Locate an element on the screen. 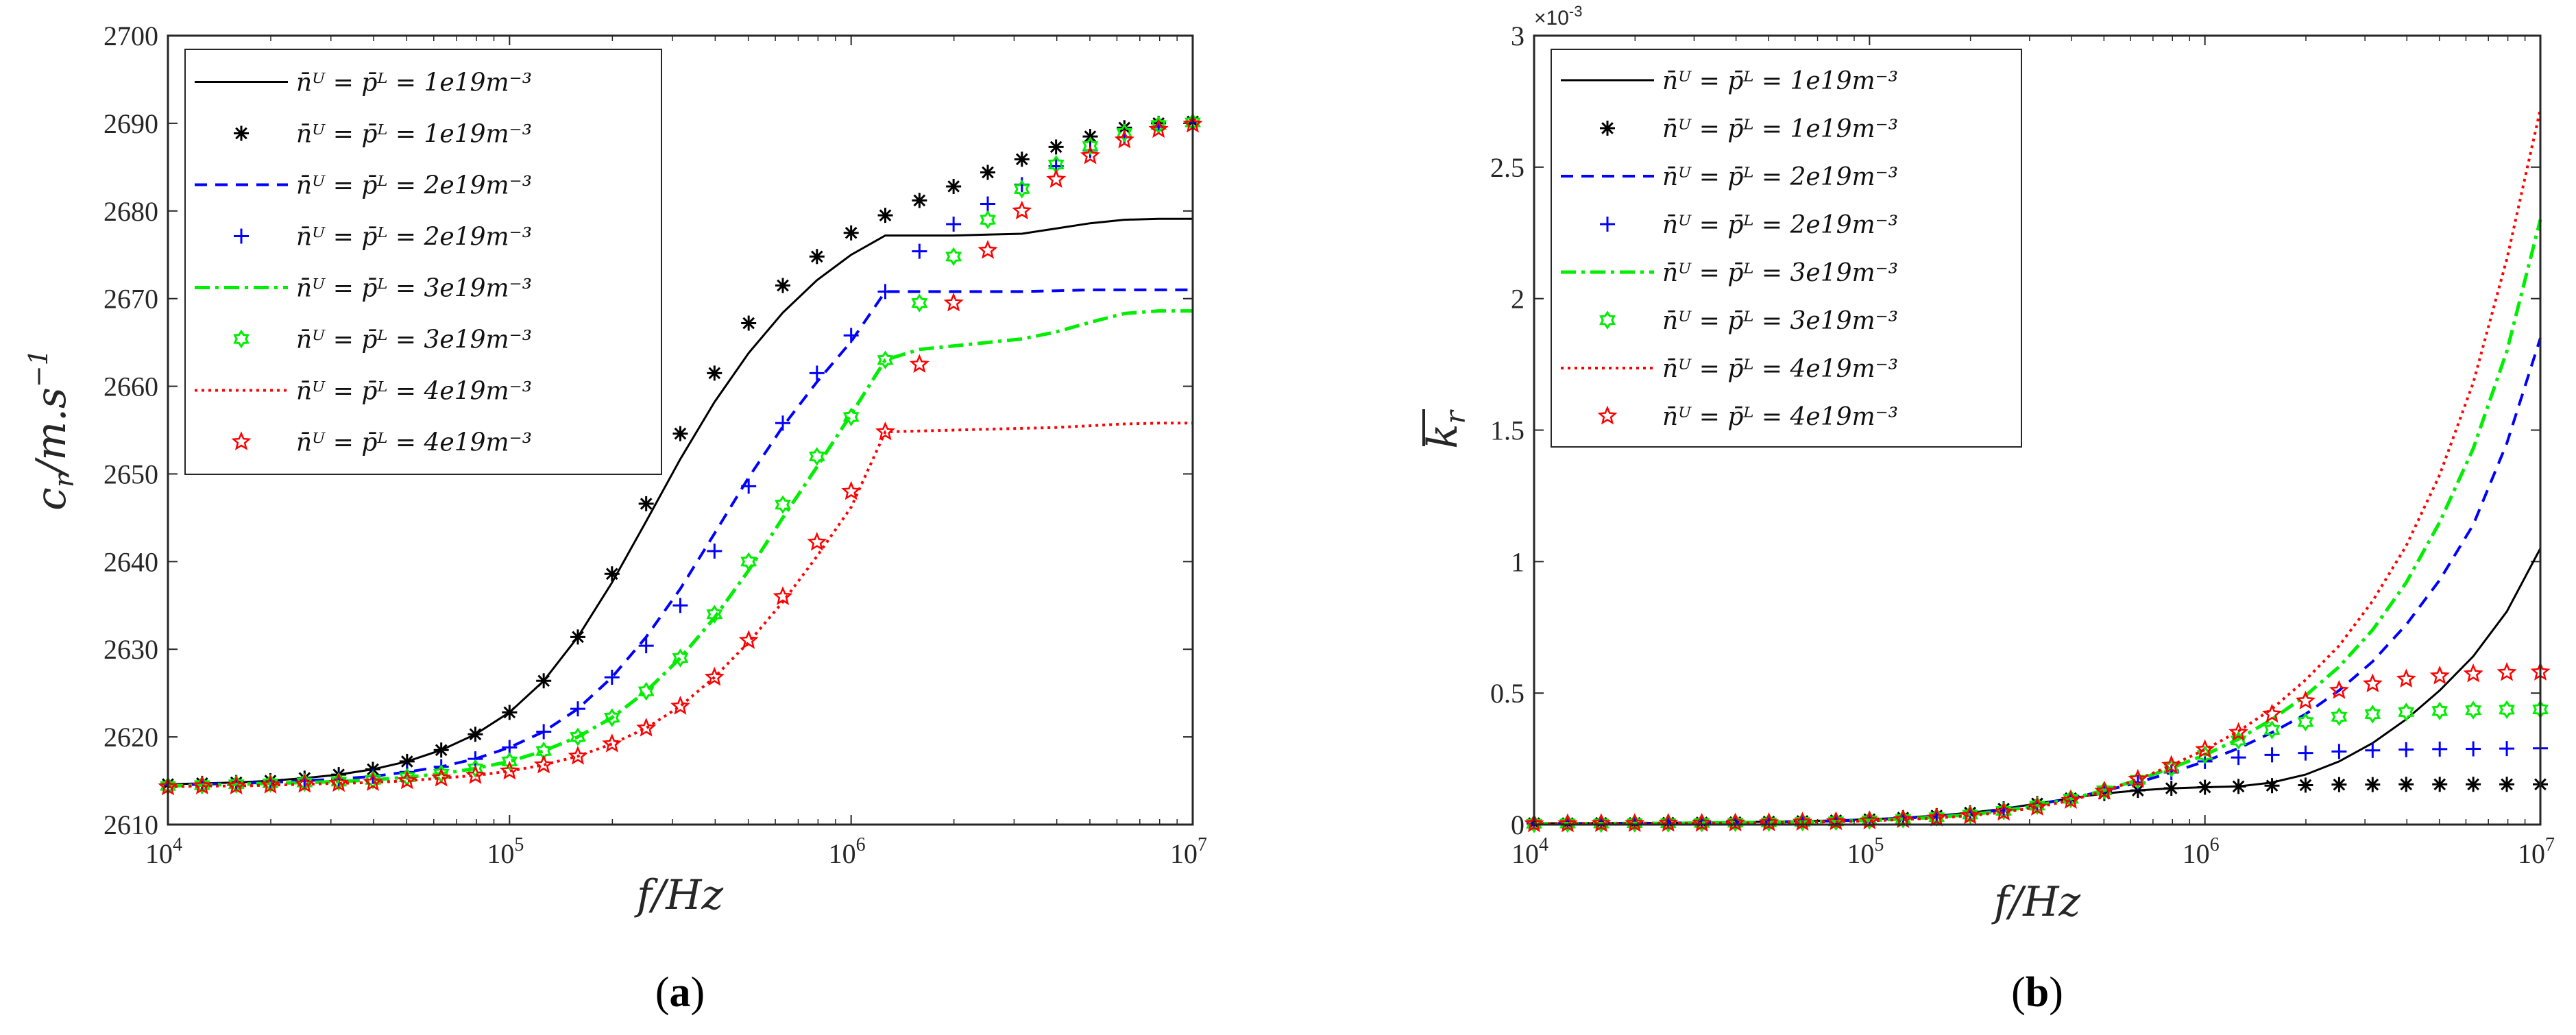 This screenshot has width=2576, height=1035. legend-item: n̄ᵁ = p̄ᴸ = 3e19m⁻³ is located at coordinates (382, 340).